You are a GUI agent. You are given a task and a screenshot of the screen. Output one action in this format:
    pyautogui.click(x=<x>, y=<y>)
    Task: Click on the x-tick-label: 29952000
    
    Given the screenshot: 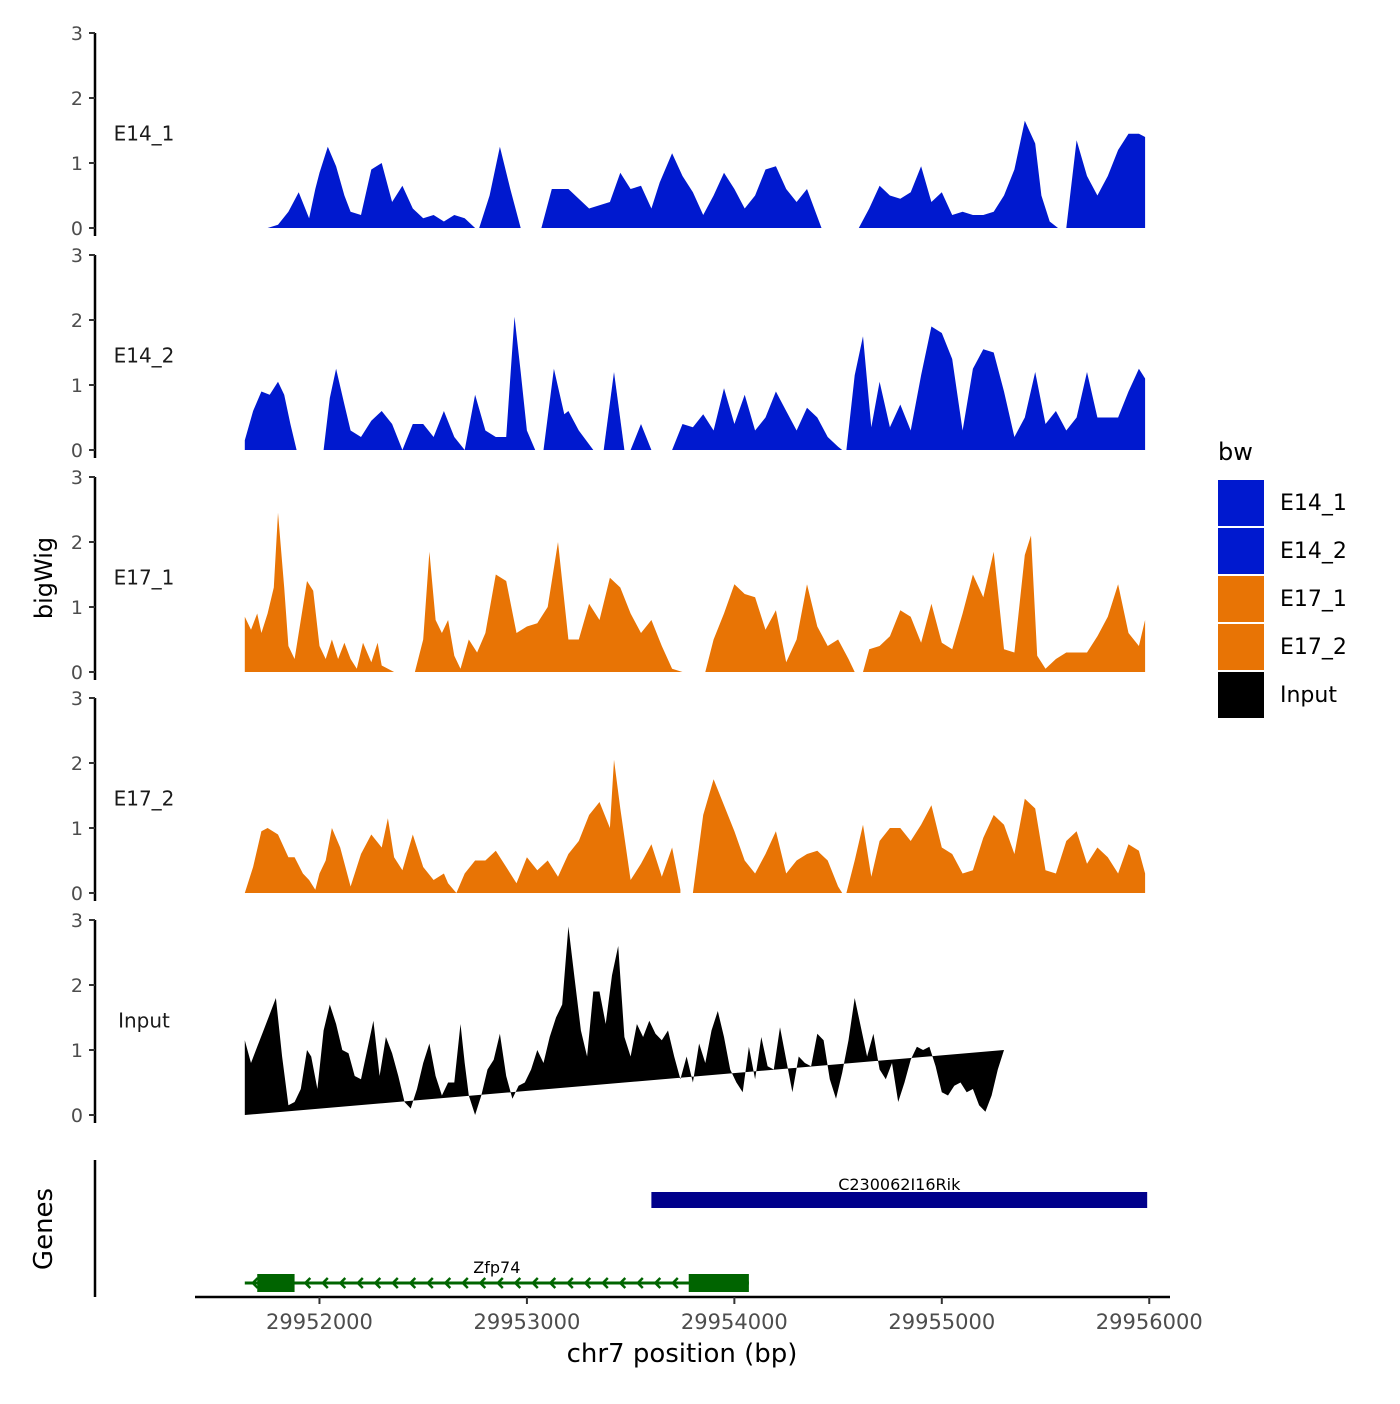 What is the action you would take?
    pyautogui.click(x=319, y=1322)
    